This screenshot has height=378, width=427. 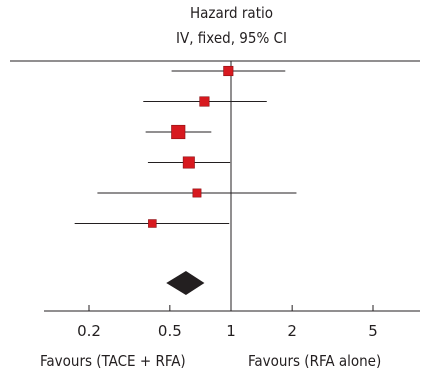 What do you see at coordinates (373, 331) in the screenshot?
I see `x-tick-label-4: 5` at bounding box center [373, 331].